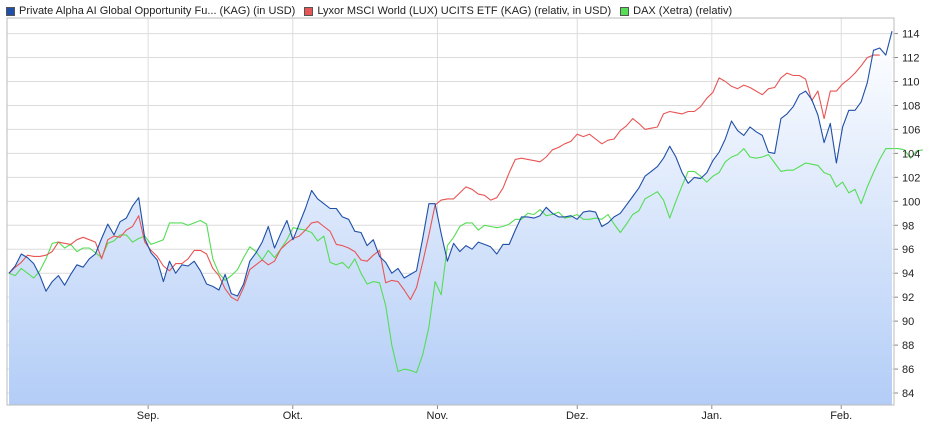 This screenshot has height=427, width=934. I want to click on legend-label-dax: DAX (Xetra) (relativ), so click(683, 11).